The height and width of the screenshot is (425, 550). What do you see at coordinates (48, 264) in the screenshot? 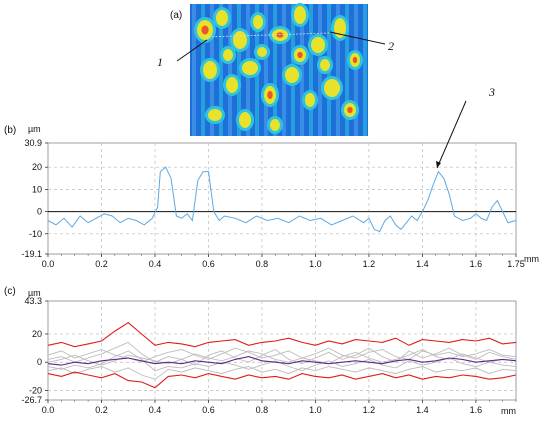
I see `panel-b-xtick-label: 0.0` at bounding box center [48, 264].